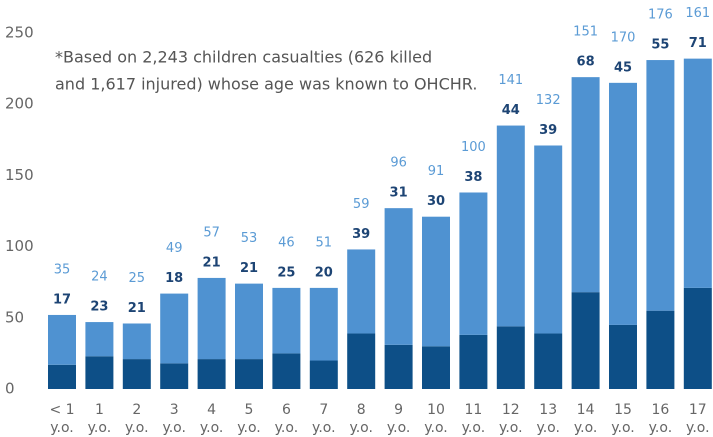 The image size is (713, 437). I want to click on x-tick-label: 6, so click(286, 410).